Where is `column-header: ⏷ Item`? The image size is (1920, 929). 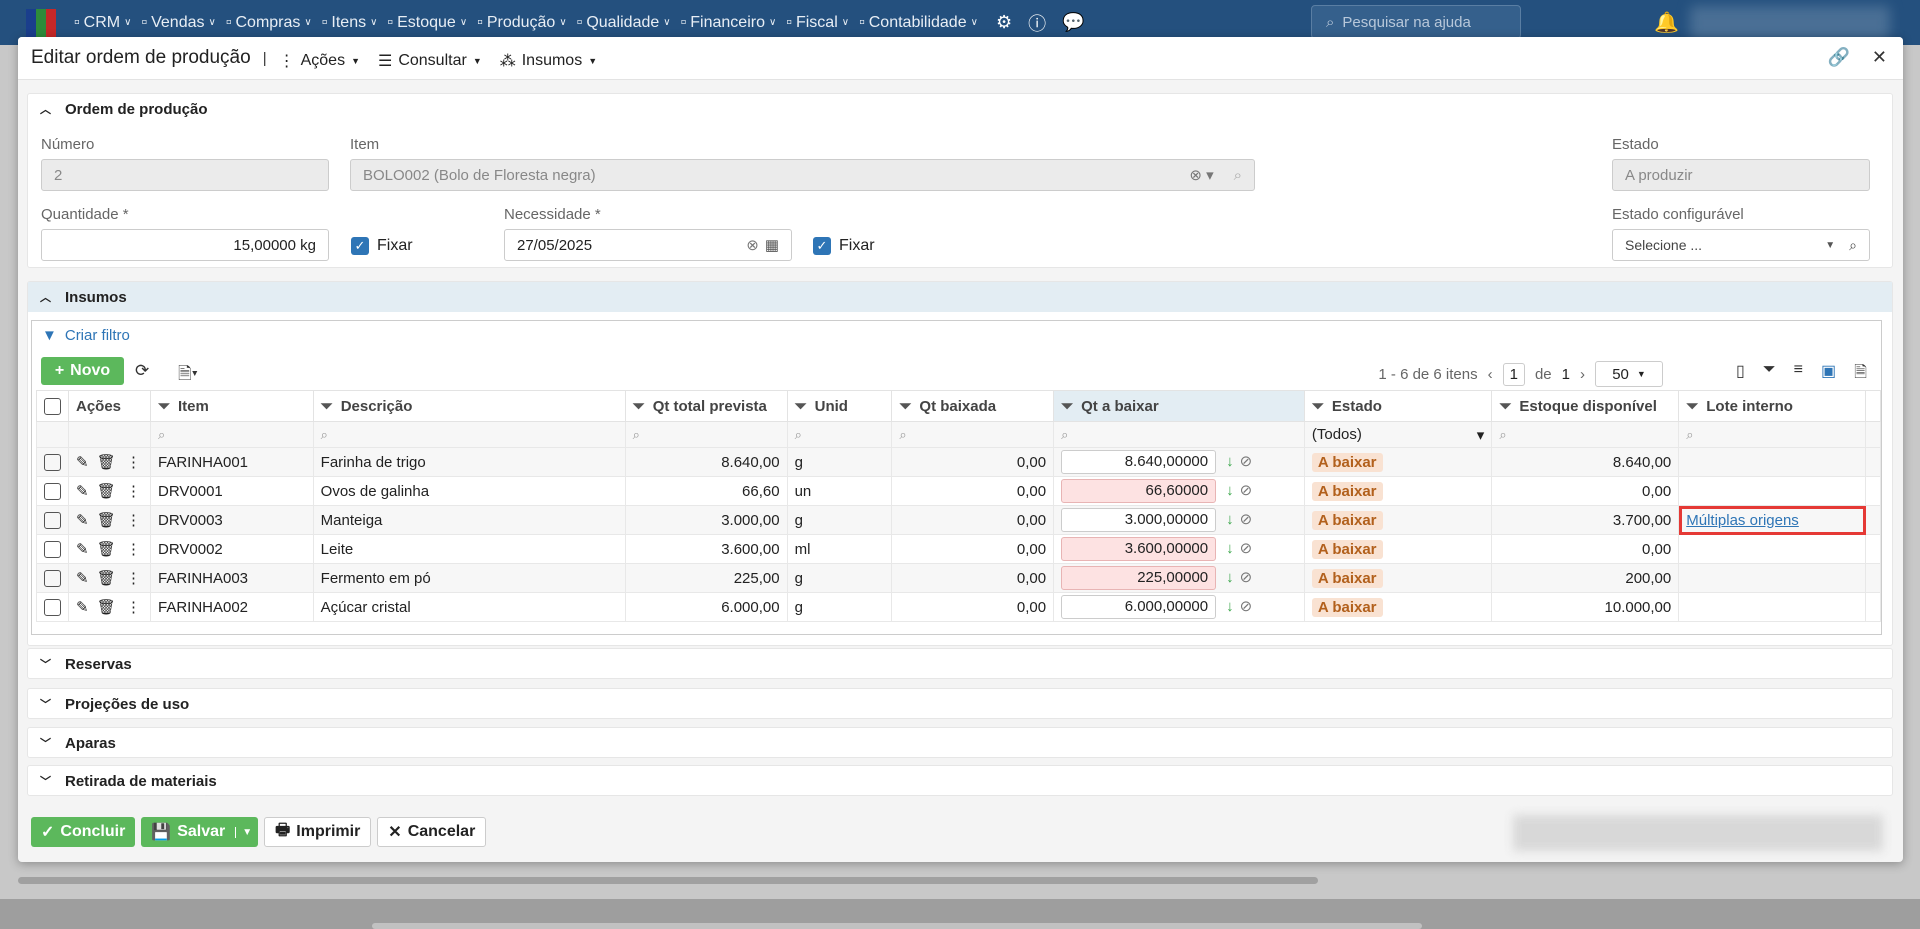
column-header: ⏷ Item is located at coordinates (231, 406).